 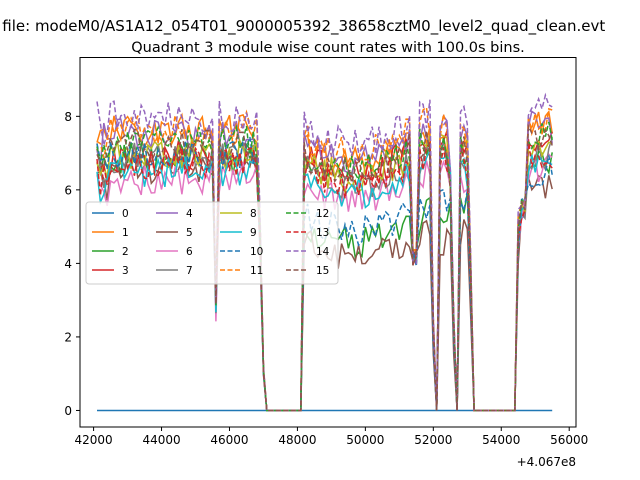 What do you see at coordinates (68, 117) in the screenshot?
I see `y-tick-label: 8` at bounding box center [68, 117].